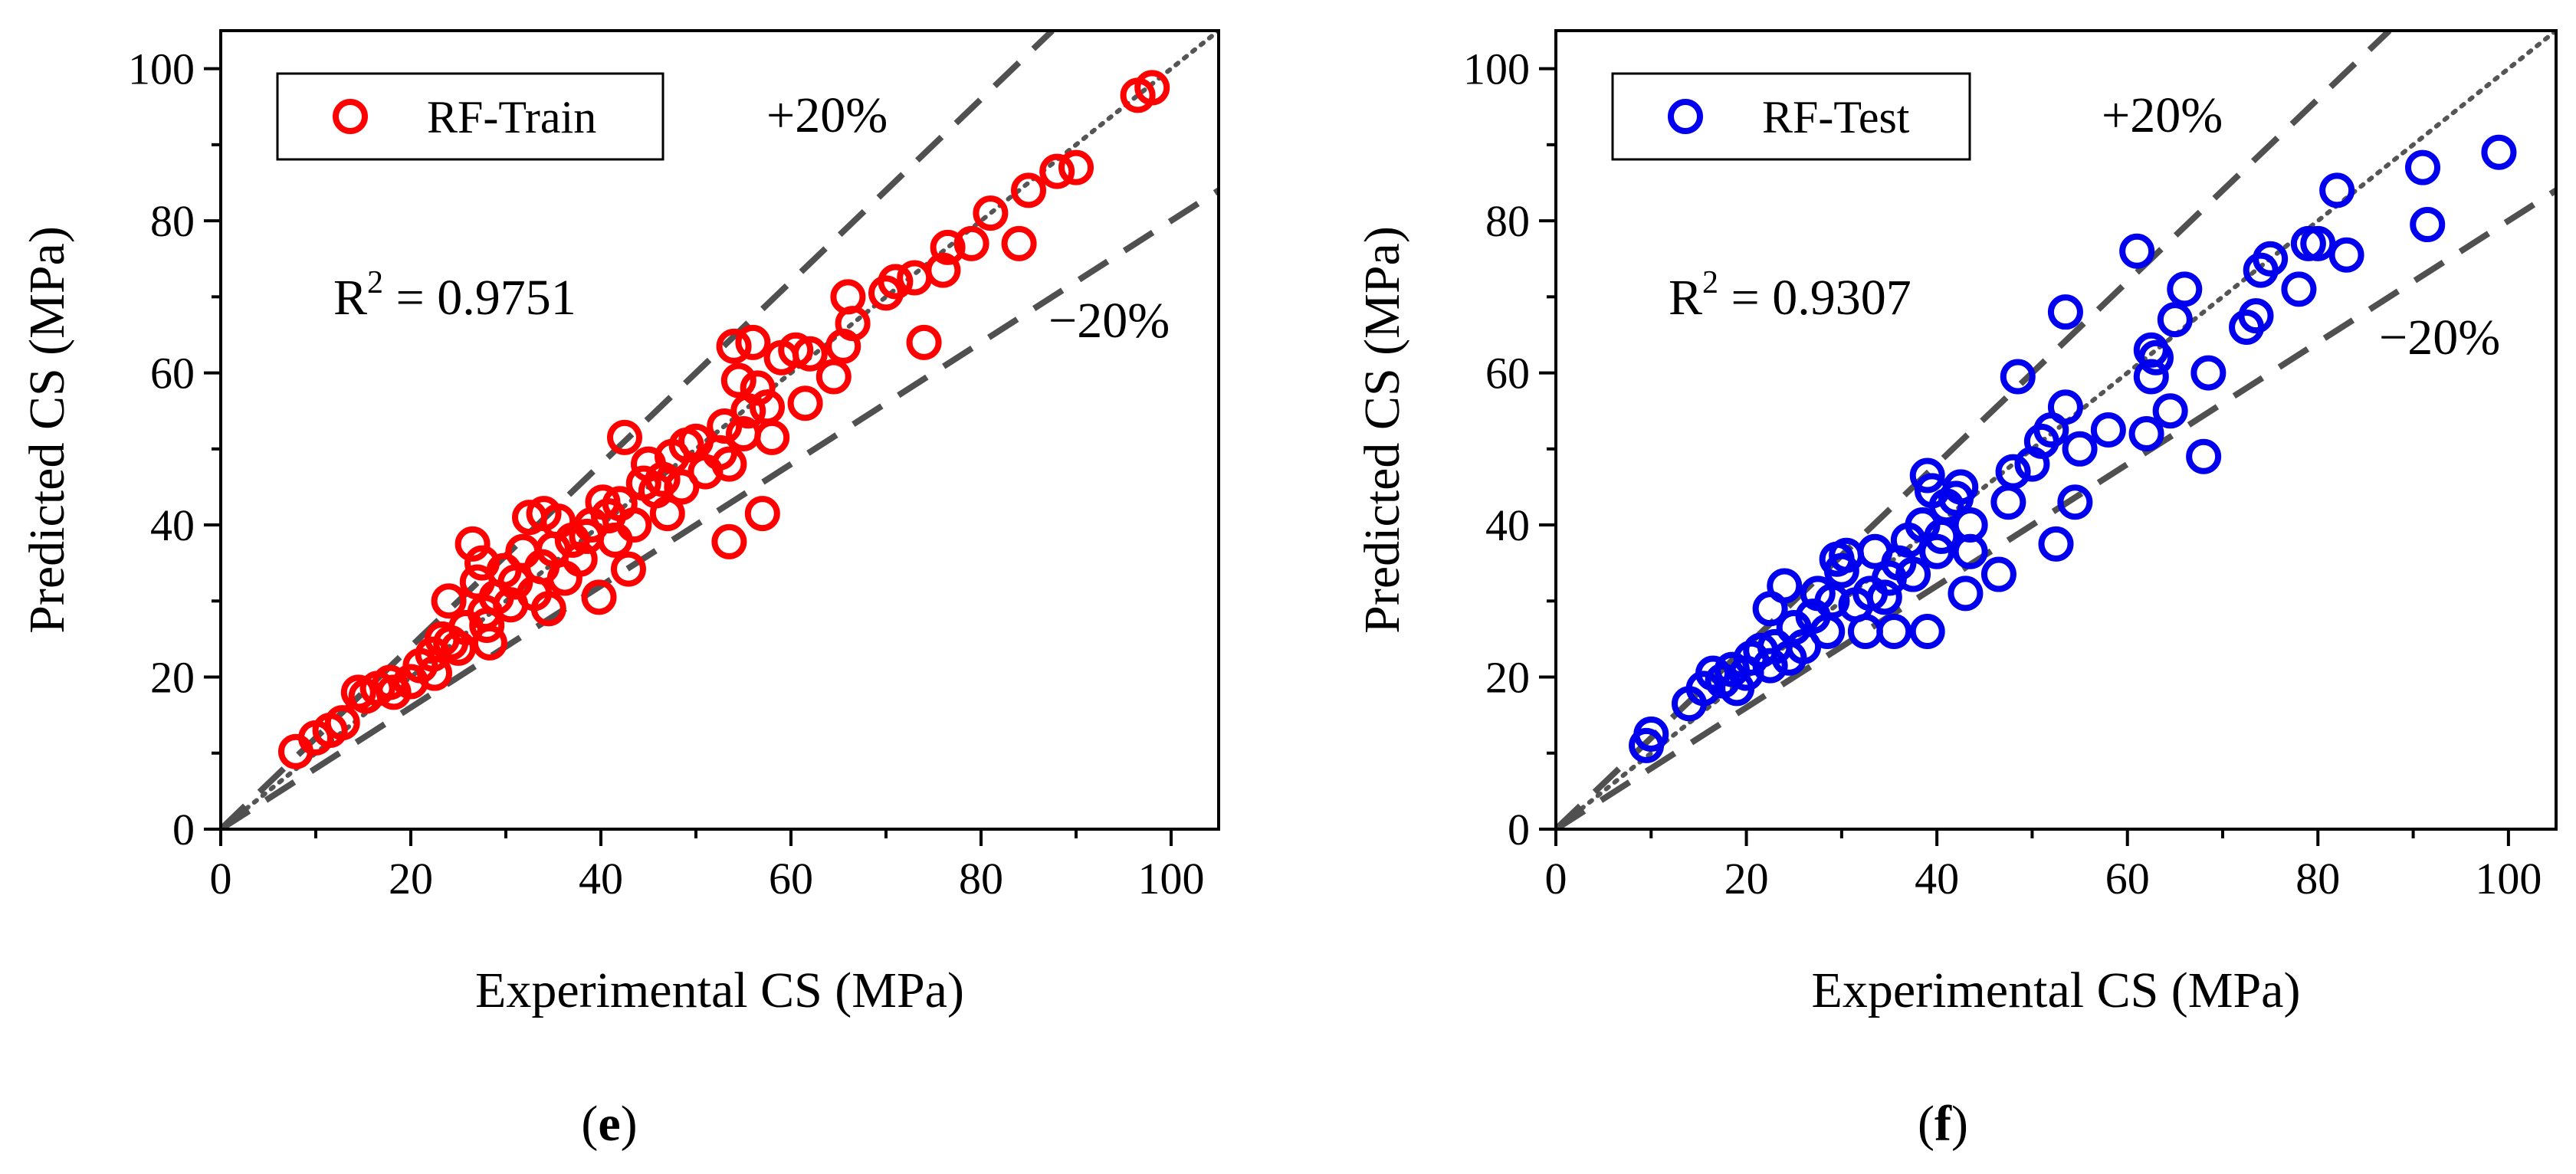 The height and width of the screenshot is (1174, 2576). Describe the element at coordinates (1109, 321) in the screenshot. I see `chart-0-lower-band-label: −20%` at that location.